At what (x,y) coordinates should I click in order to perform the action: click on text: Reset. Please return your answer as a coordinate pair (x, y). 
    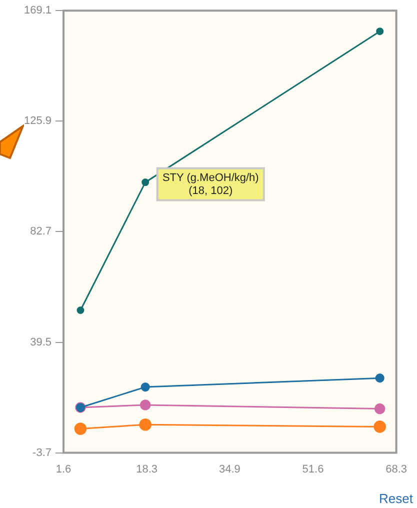
    Looking at the image, I should click on (396, 498).